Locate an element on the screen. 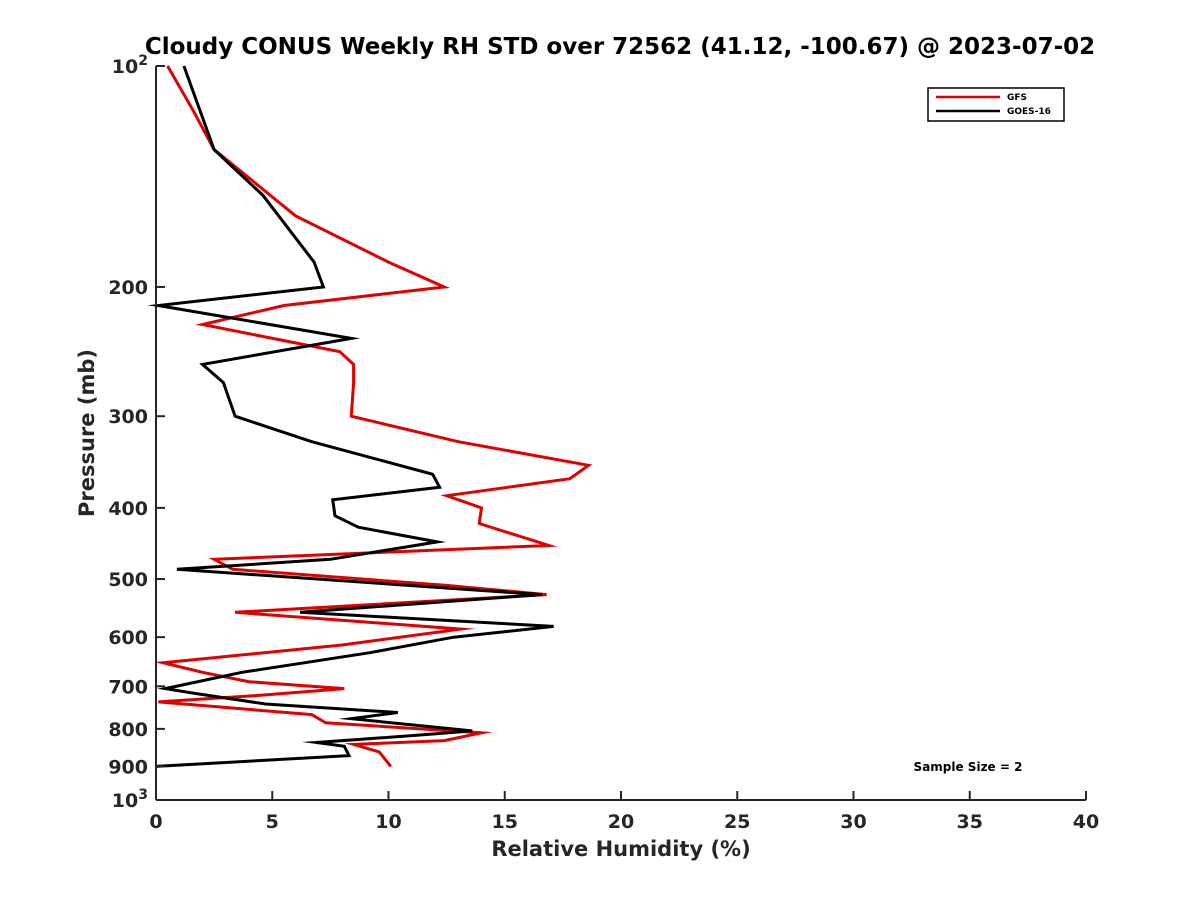  y-tick-label: 400 is located at coordinates (128, 509).